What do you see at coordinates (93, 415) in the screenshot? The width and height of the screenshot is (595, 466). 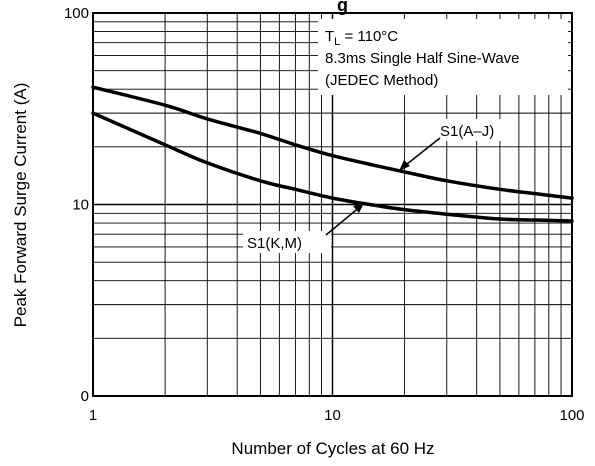 I see `x-tick-label: 1` at bounding box center [93, 415].